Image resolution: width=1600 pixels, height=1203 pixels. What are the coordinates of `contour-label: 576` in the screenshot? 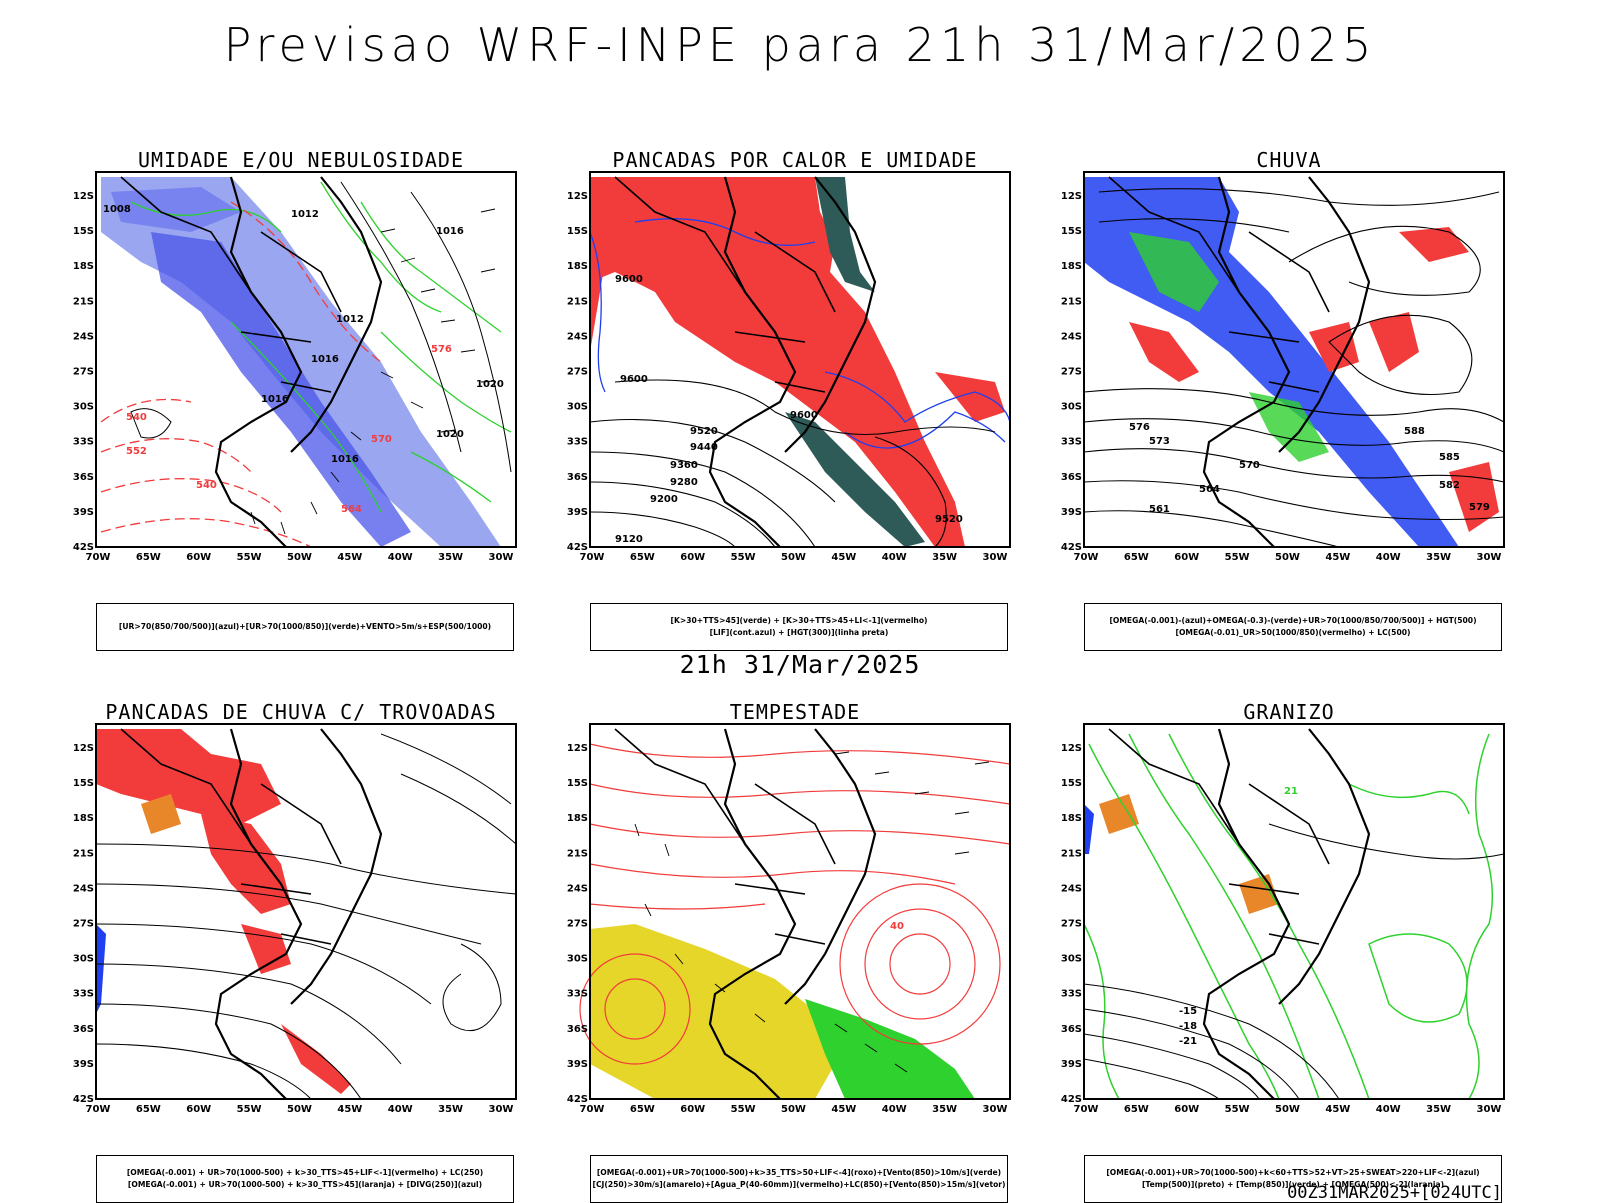 It's located at (441, 349).